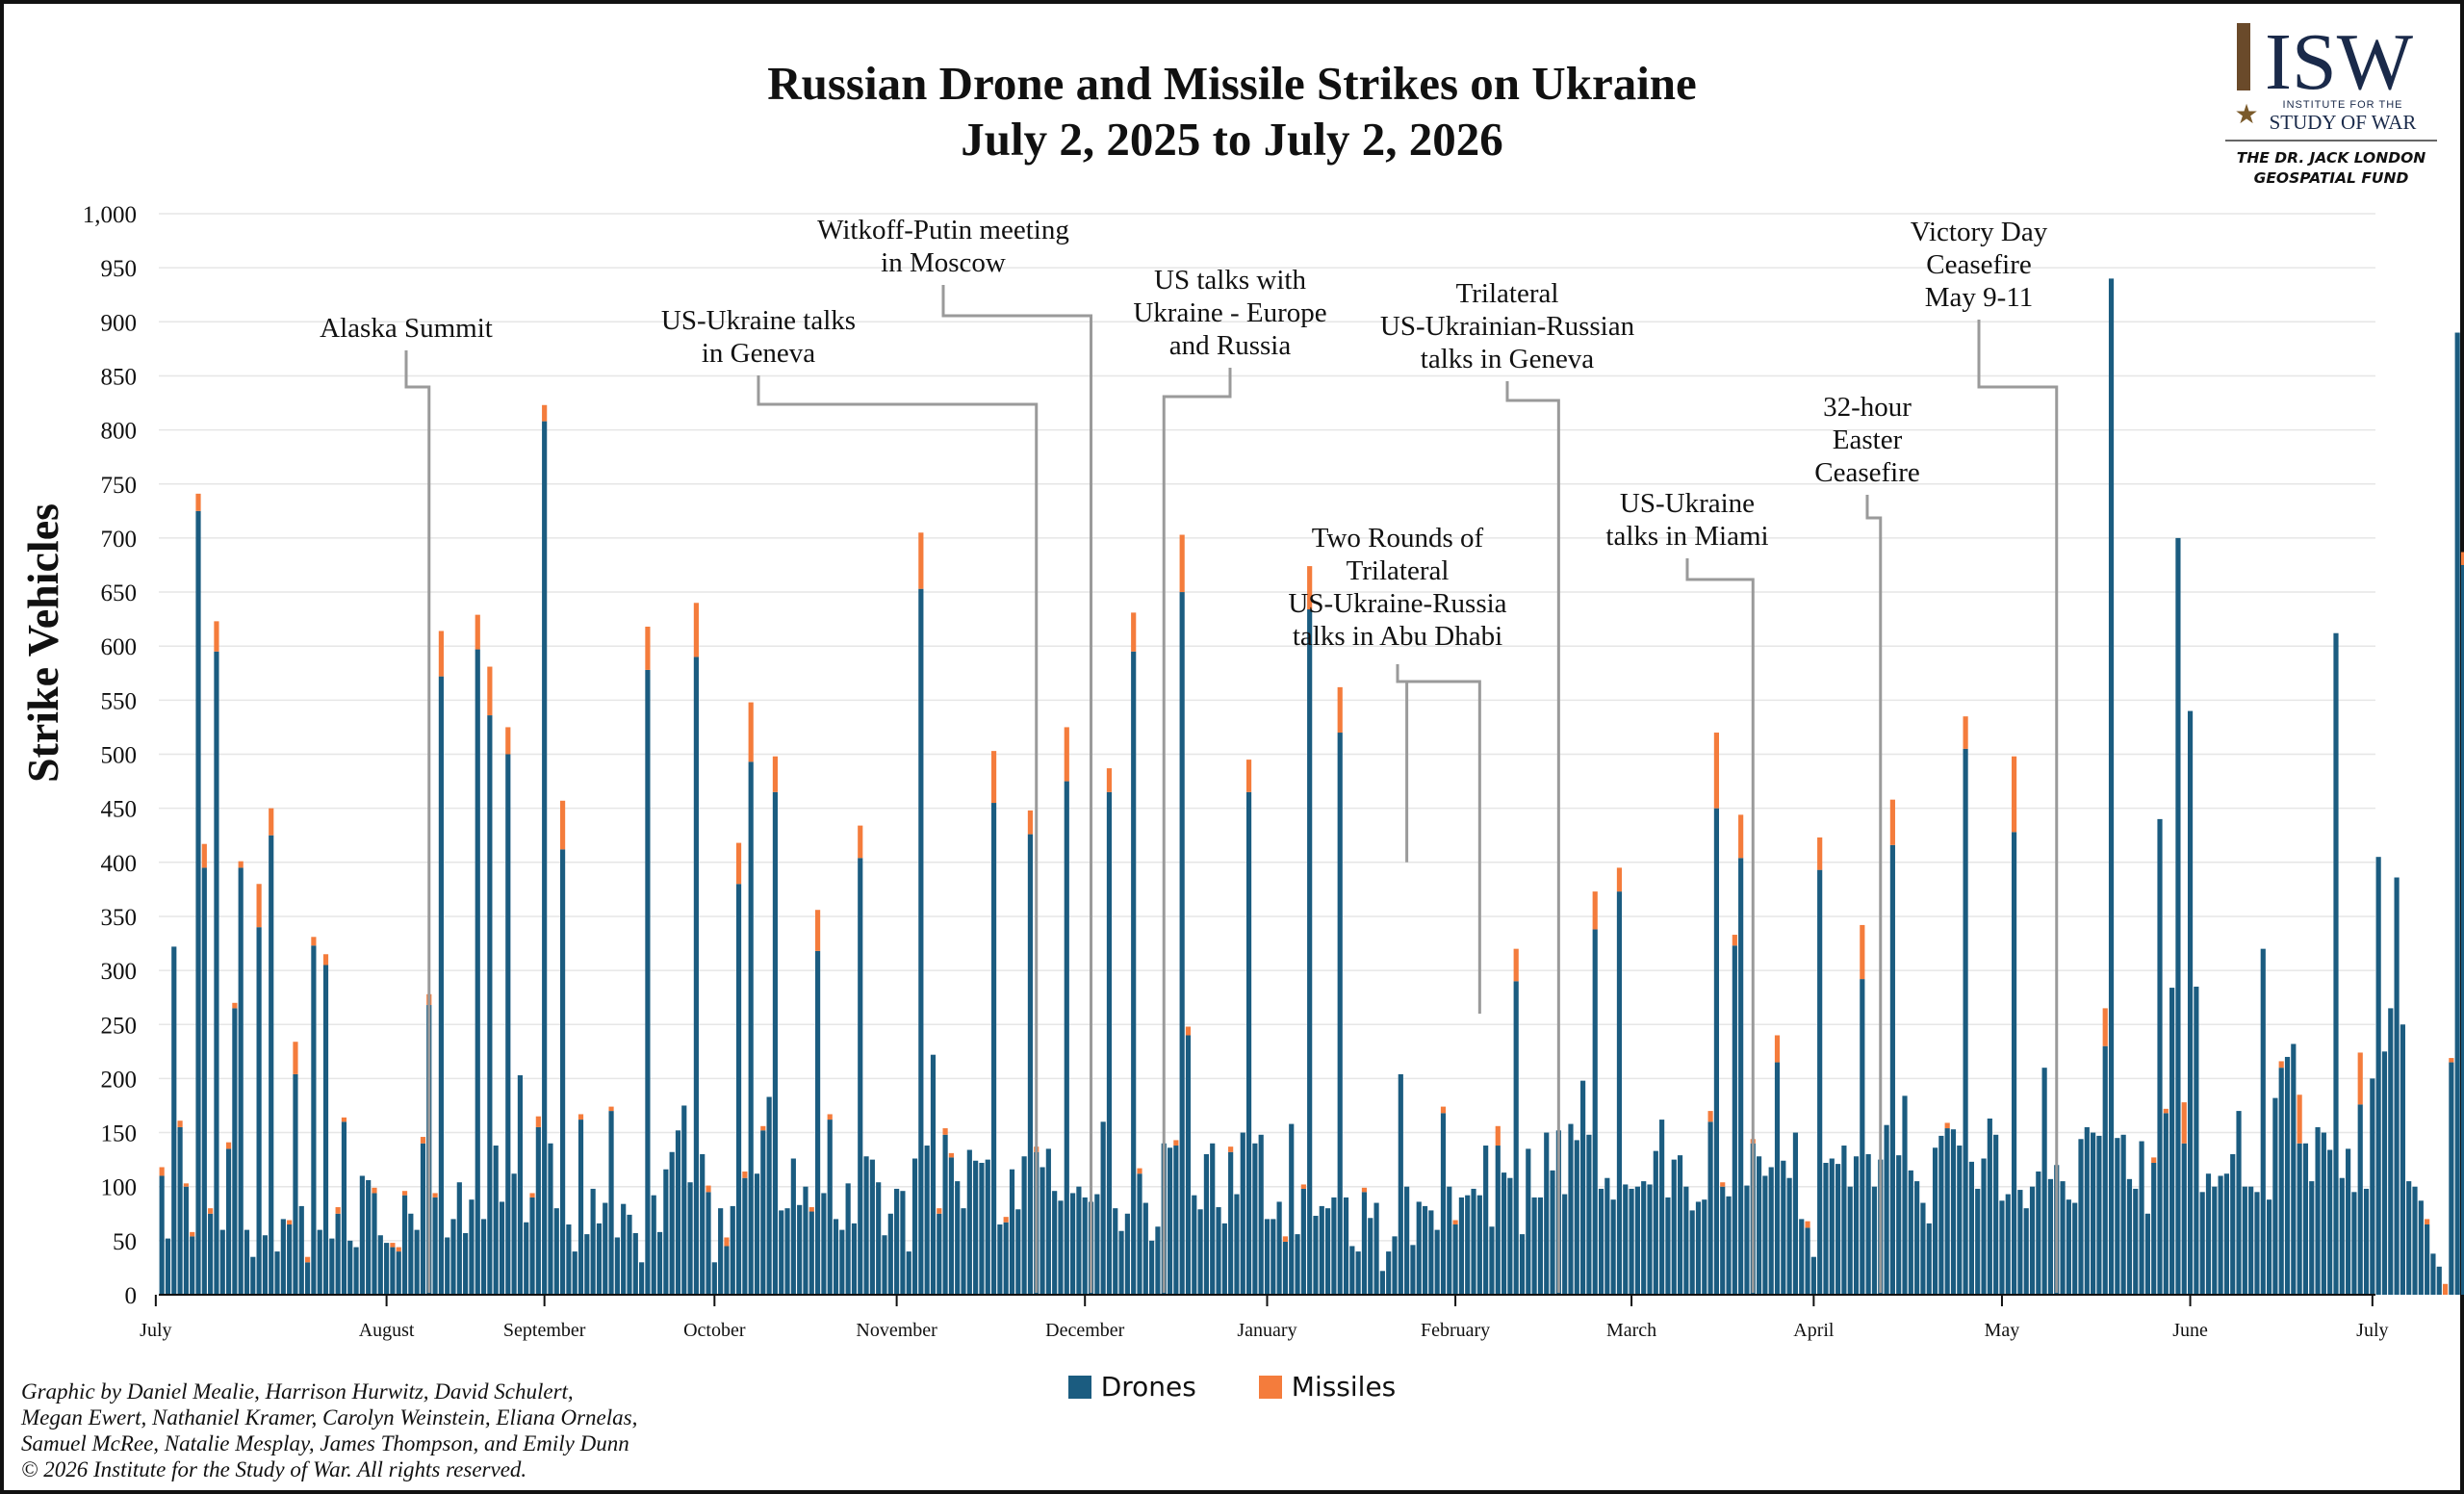  I want to click on logo-mark: ISW, so click(2339, 62).